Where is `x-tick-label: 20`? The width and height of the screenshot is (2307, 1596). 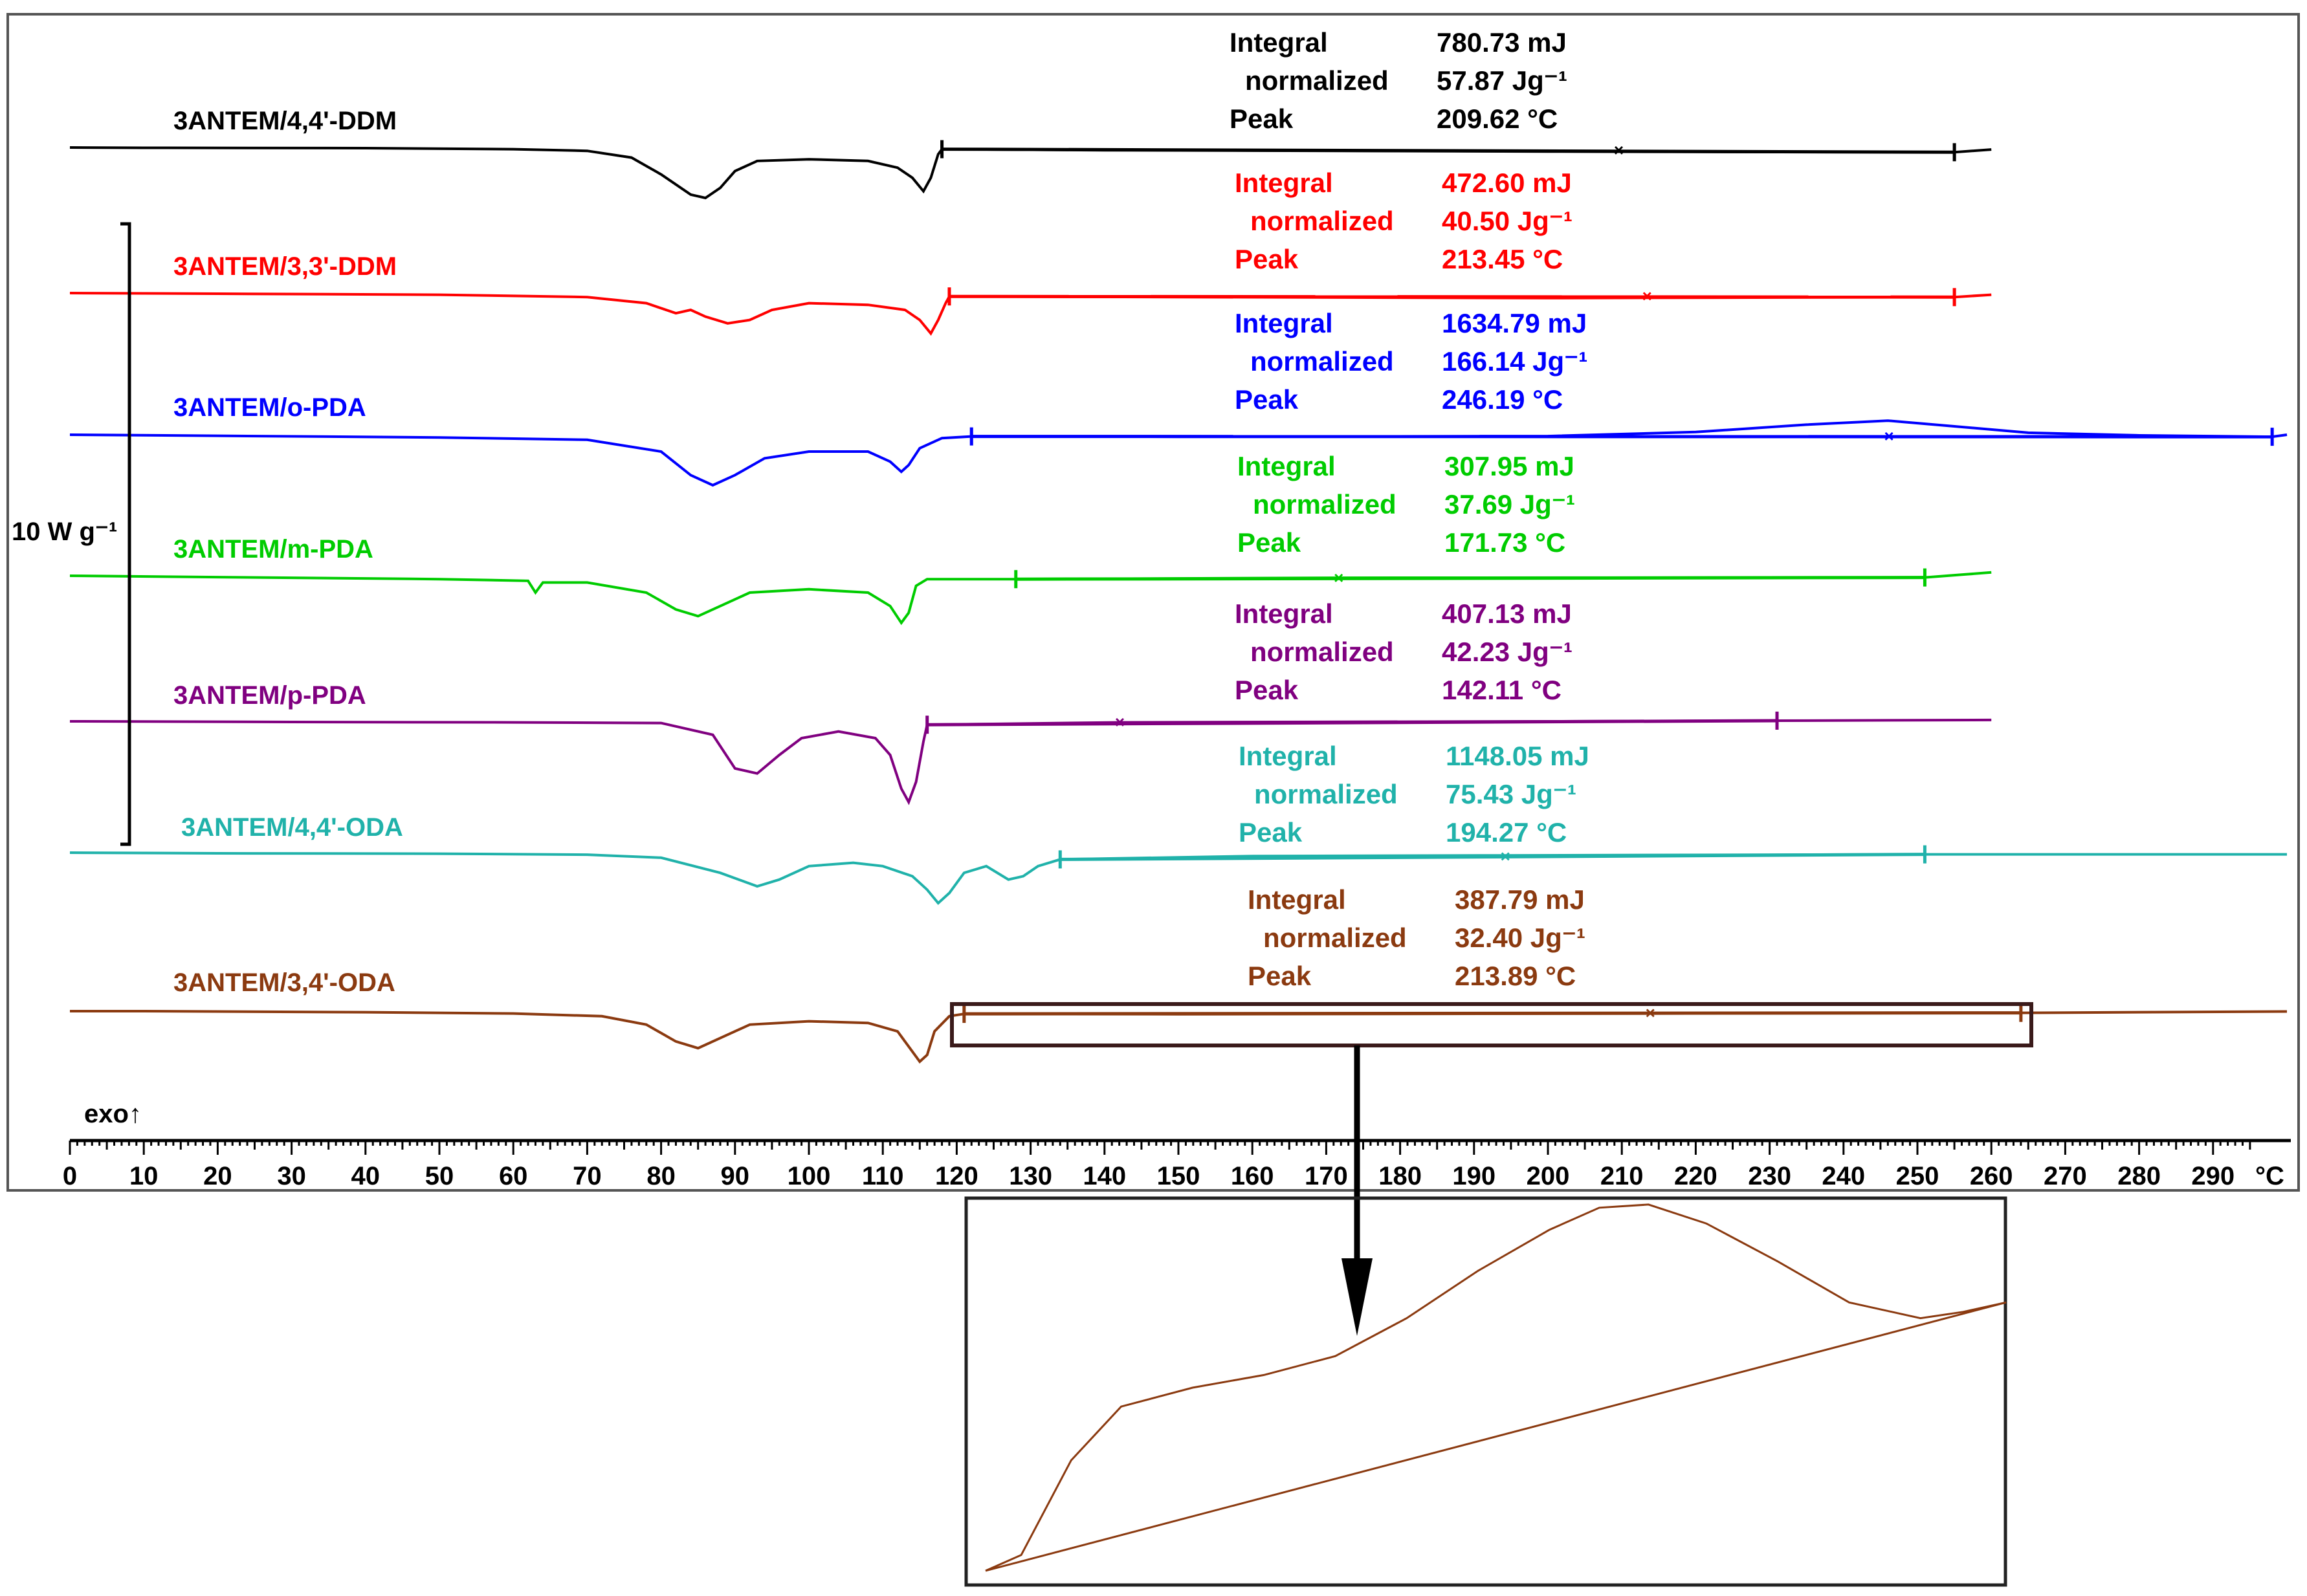
x-tick-label: 20 is located at coordinates (217, 1176).